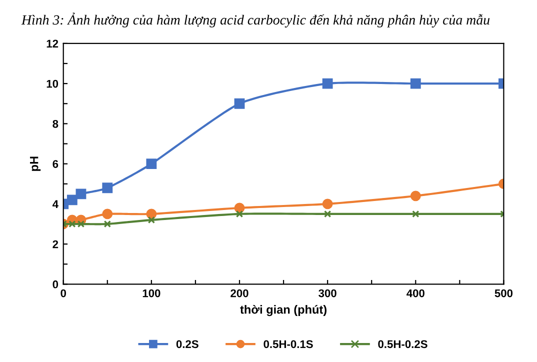 The height and width of the screenshot is (362, 537). What do you see at coordinates (52, 84) in the screenshot?
I see `y-tick-label: 10` at bounding box center [52, 84].